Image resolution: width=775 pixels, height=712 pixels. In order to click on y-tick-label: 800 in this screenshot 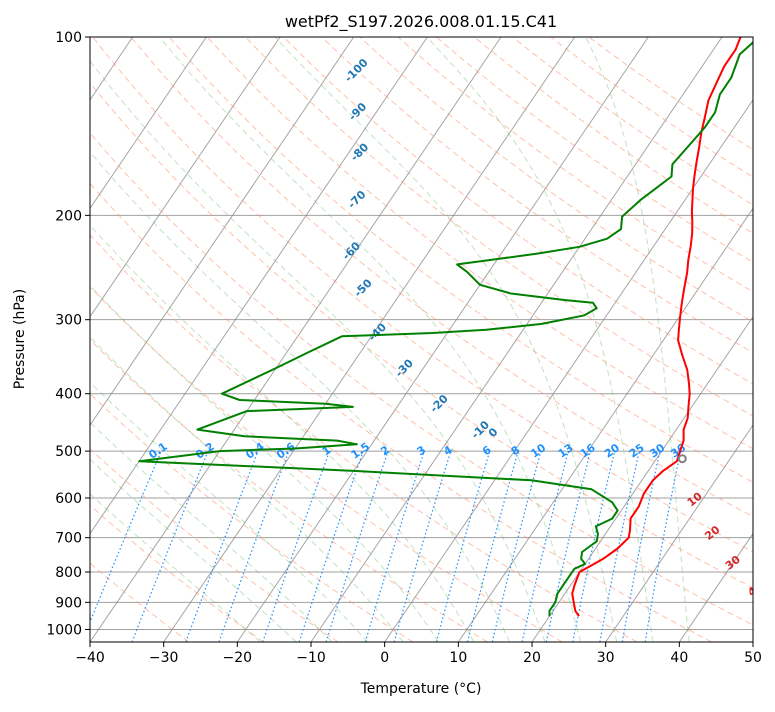, I will do `click(68, 573)`.